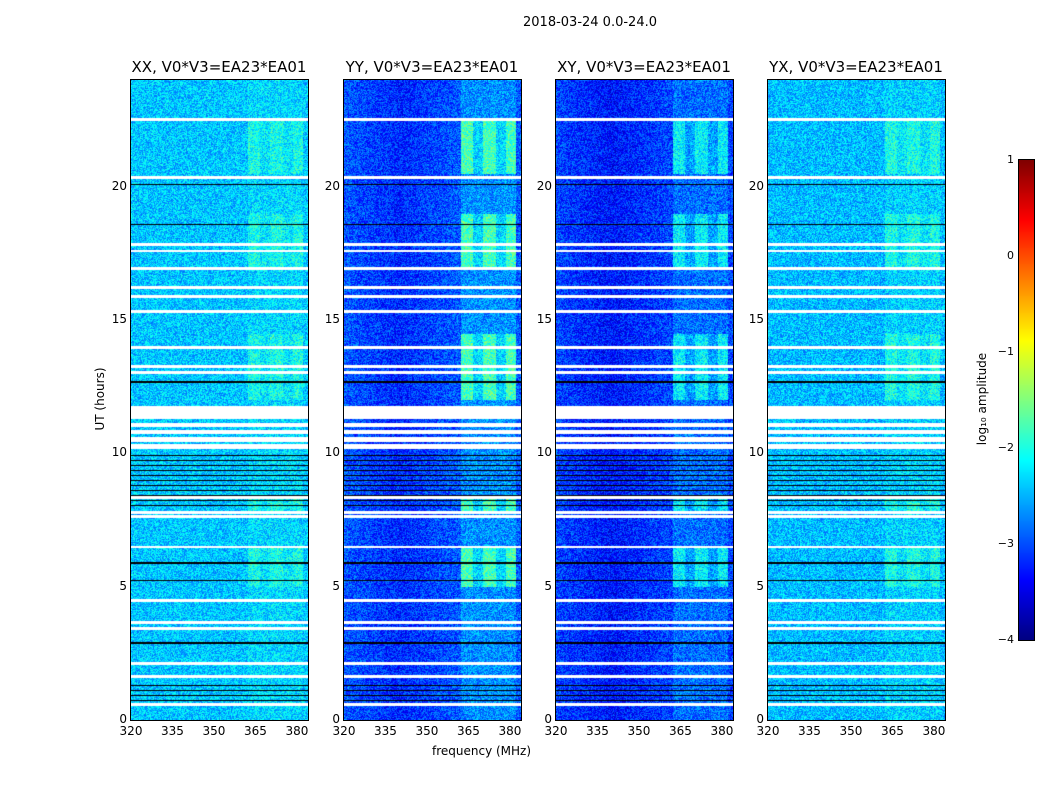 This screenshot has width=1050, height=800. Describe the element at coordinates (982, 399) in the screenshot. I see `colorbar-label: log₁₀ amplitude` at that location.